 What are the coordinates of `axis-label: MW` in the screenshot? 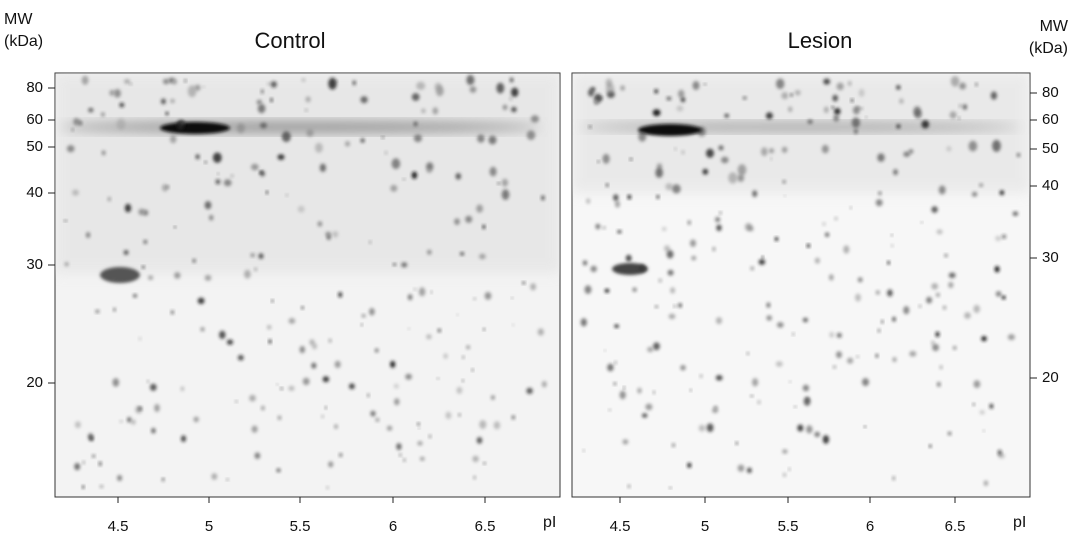 It's located at (1054, 26).